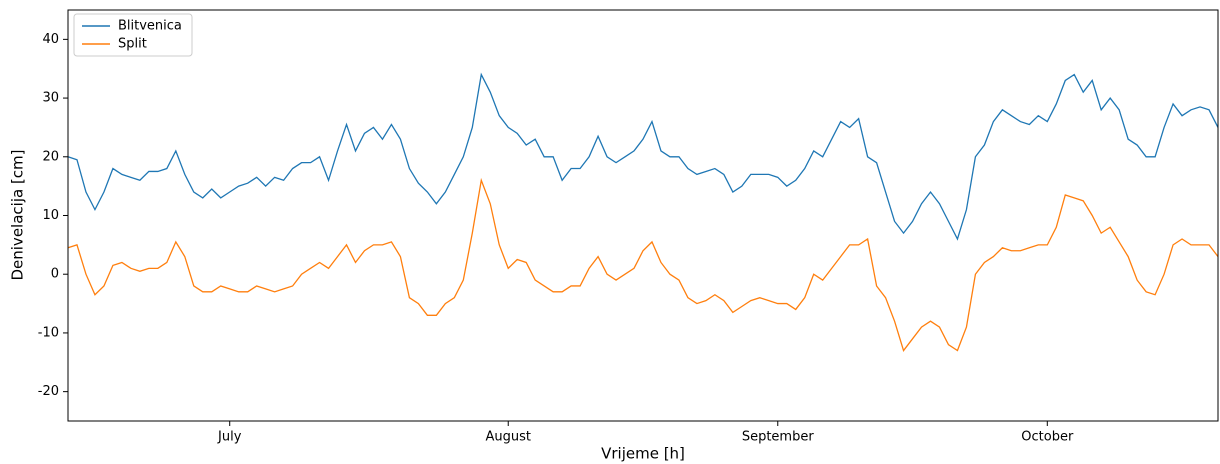  I want to click on x-axis-label: Vrijeme [h], so click(643, 454).